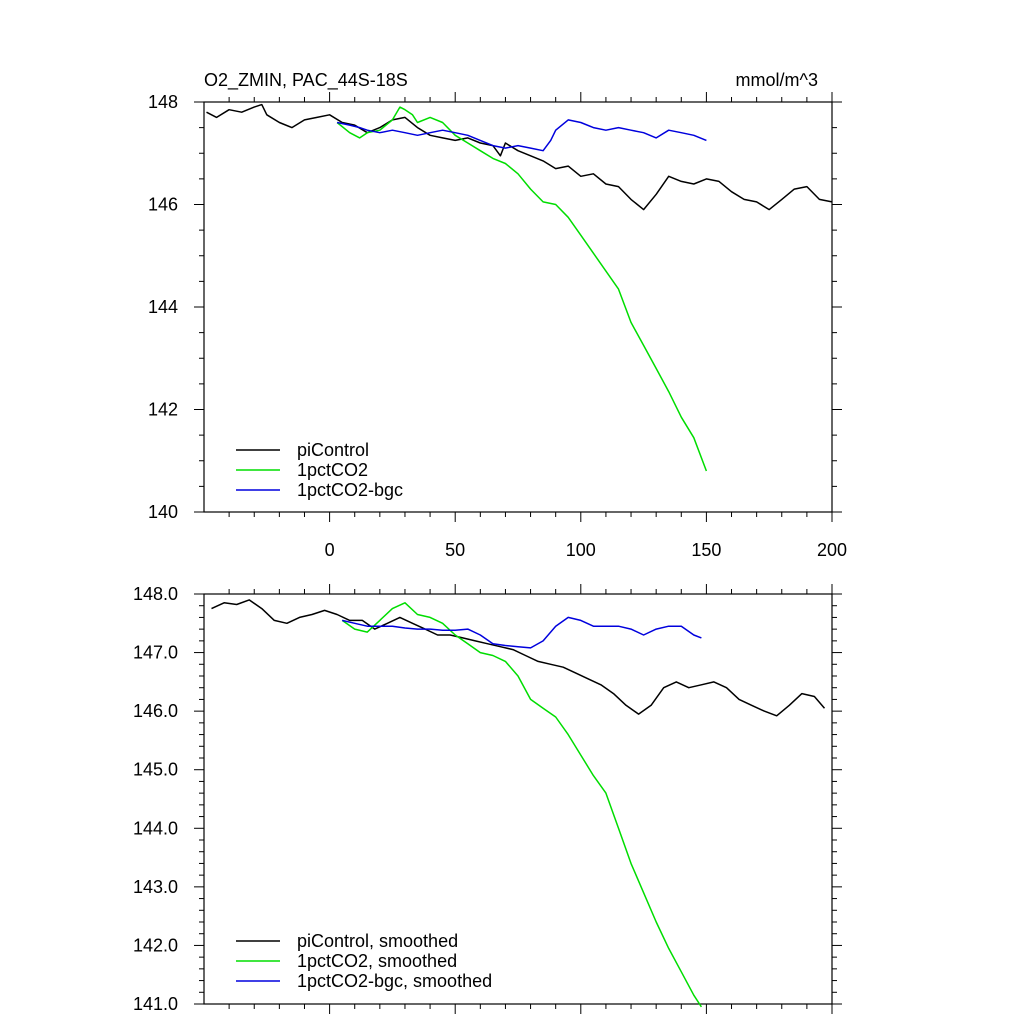 The width and height of the screenshot is (1024, 1024). I want to click on x-tick-label: 100, so click(581, 550).